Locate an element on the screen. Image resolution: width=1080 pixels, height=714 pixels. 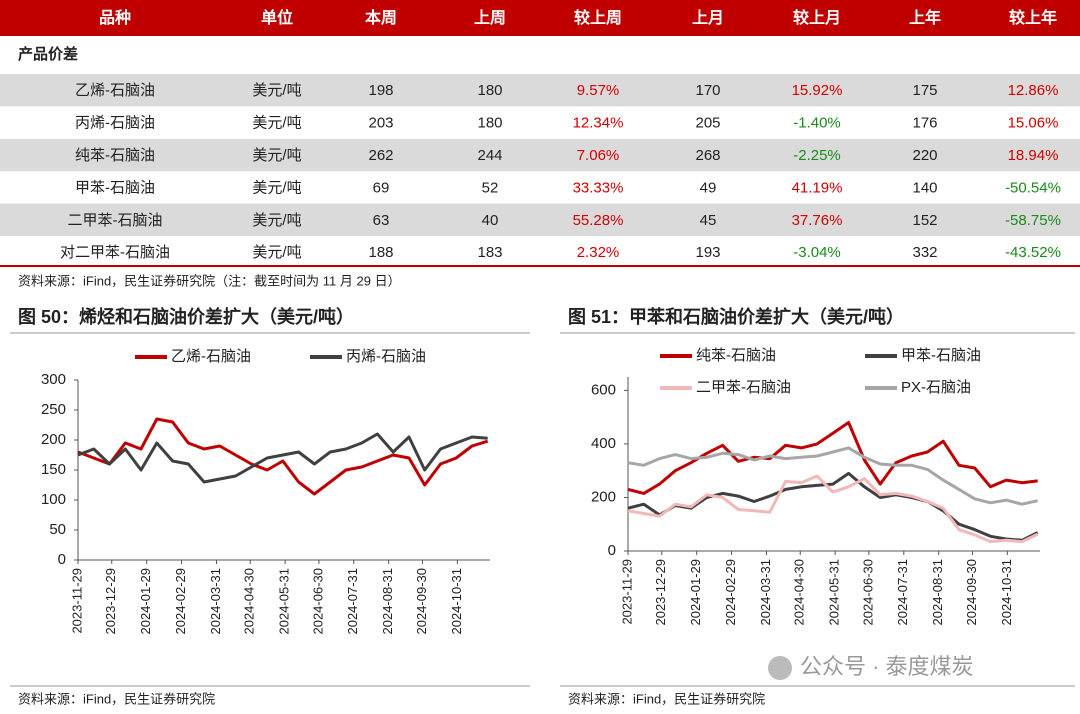
legend-label: 乙烯-石脑油 is located at coordinates (211, 356).